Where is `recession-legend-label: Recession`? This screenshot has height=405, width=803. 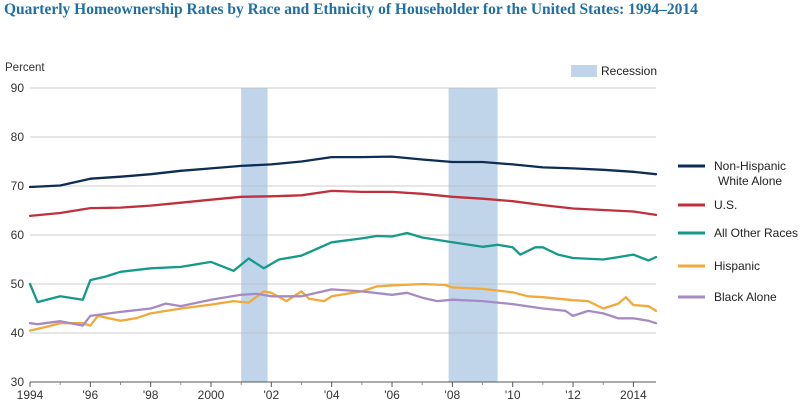 recession-legend-label: Recession is located at coordinates (629, 71).